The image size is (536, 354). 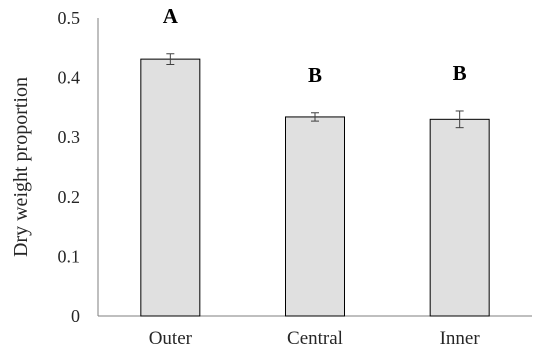 I want to click on y-tick-label: 0.2, so click(x=69, y=197).